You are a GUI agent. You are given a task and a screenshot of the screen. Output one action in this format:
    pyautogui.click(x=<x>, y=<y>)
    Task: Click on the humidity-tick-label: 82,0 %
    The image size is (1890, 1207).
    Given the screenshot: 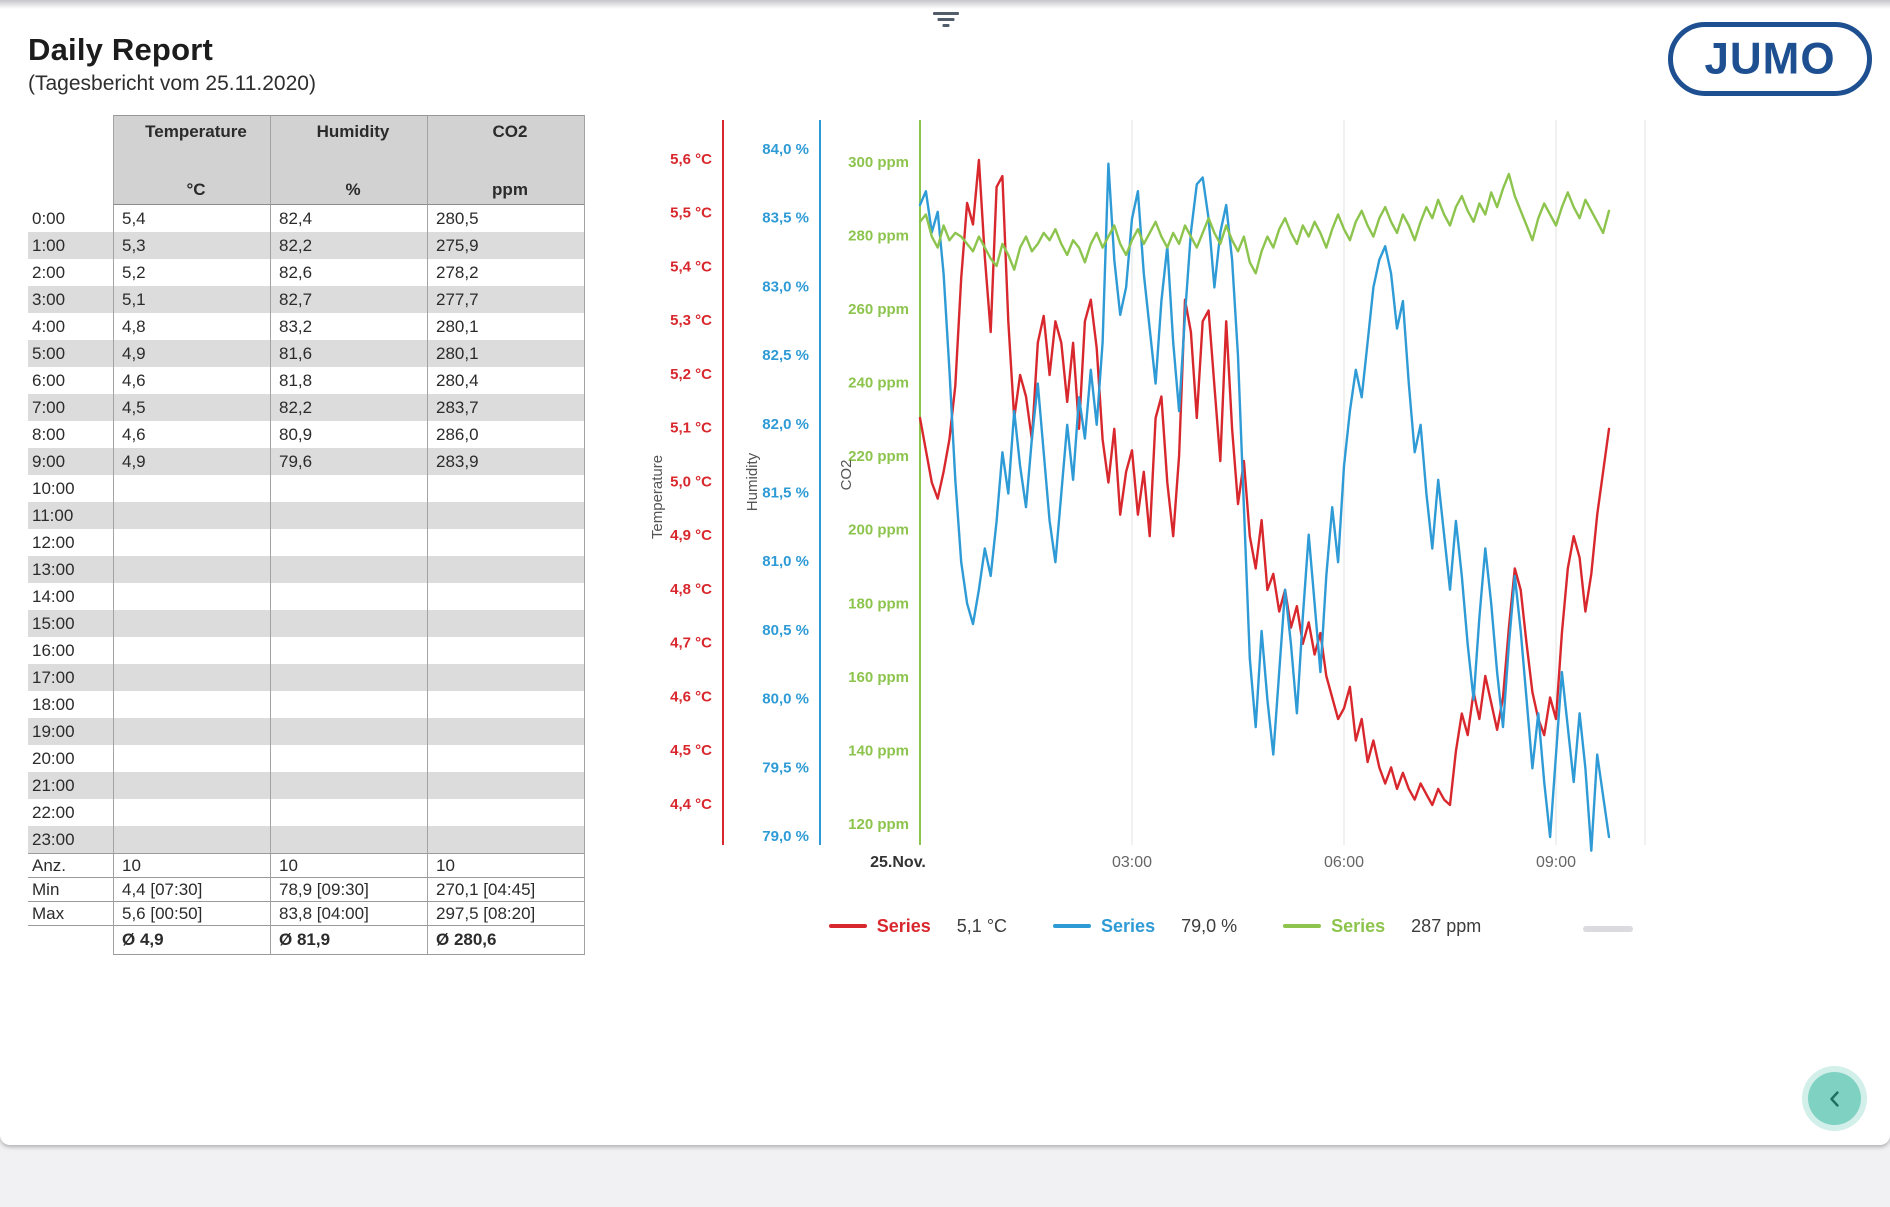 What is the action you would take?
    pyautogui.click(x=785, y=424)
    